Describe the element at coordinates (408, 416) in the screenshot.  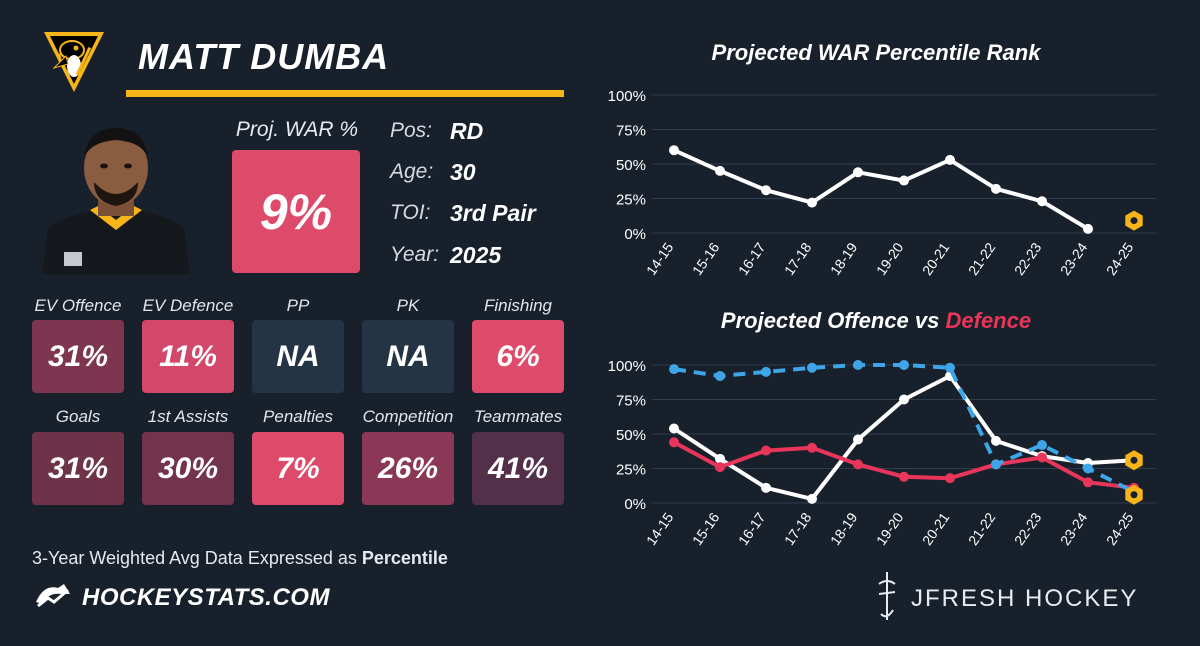
I see `tile-label-competition: Competition` at that location.